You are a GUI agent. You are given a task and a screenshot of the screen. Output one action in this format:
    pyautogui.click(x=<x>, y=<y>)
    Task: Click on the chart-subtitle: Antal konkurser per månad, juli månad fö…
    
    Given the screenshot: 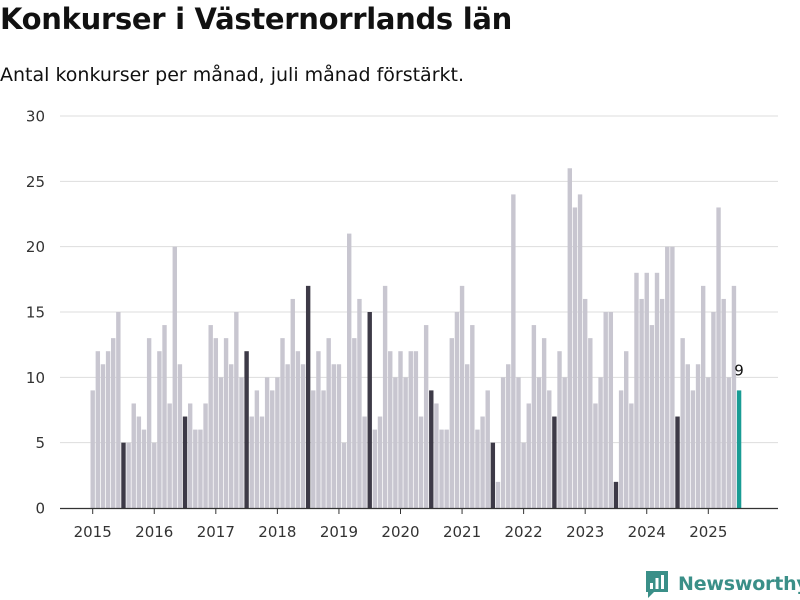 What is the action you would take?
    pyautogui.click(x=232, y=75)
    